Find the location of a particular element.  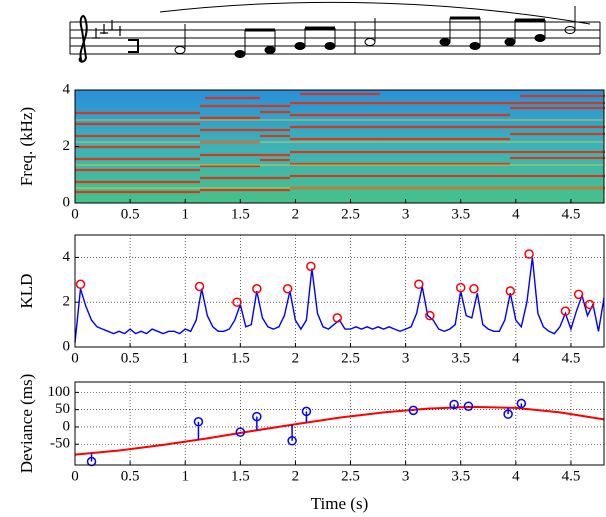

music-staff is located at coordinates (335, 32).